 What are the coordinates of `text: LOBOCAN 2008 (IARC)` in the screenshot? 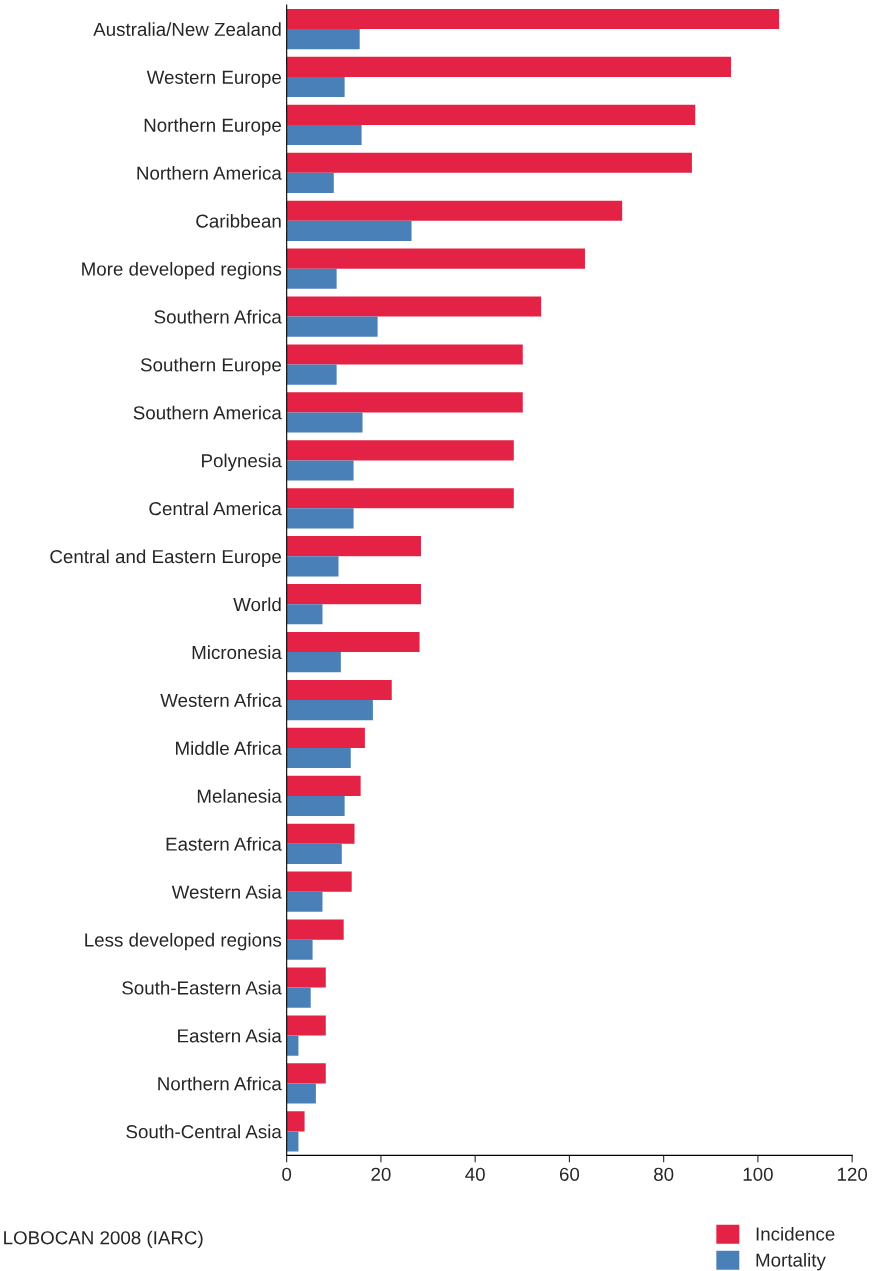 It's located at (103, 1239).